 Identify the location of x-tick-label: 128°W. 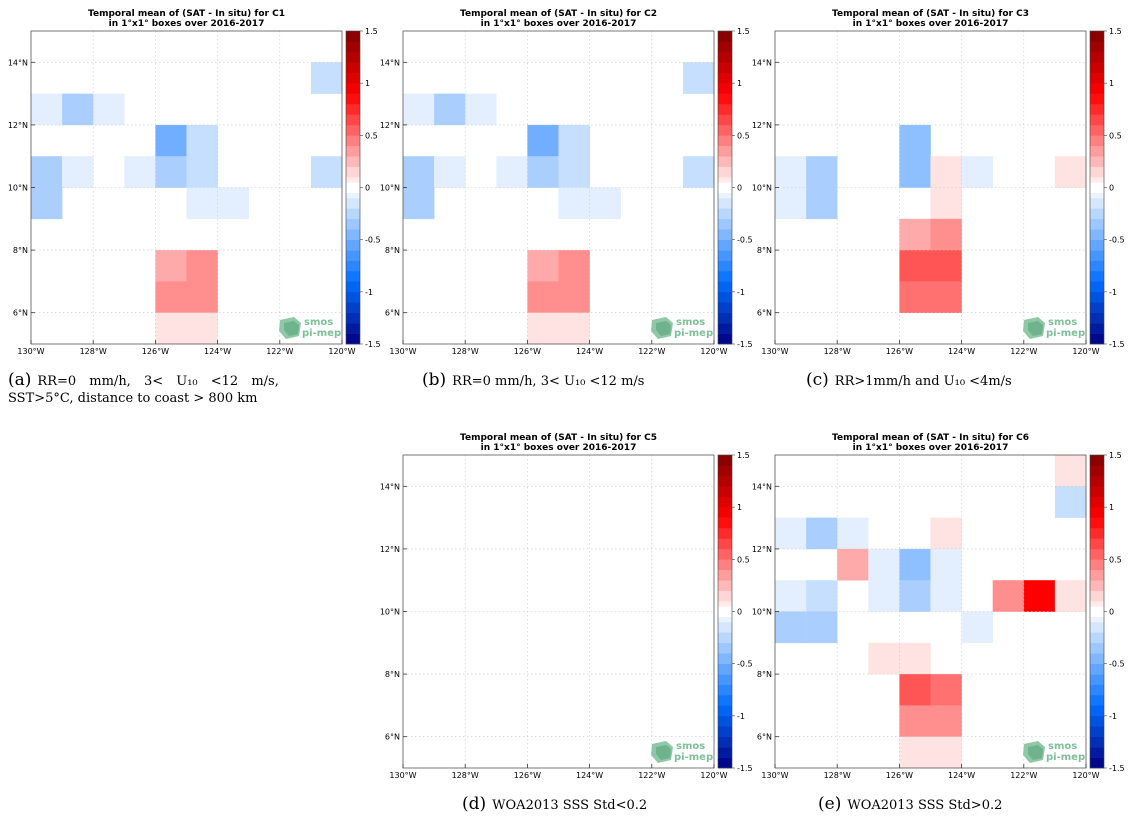
(93, 351).